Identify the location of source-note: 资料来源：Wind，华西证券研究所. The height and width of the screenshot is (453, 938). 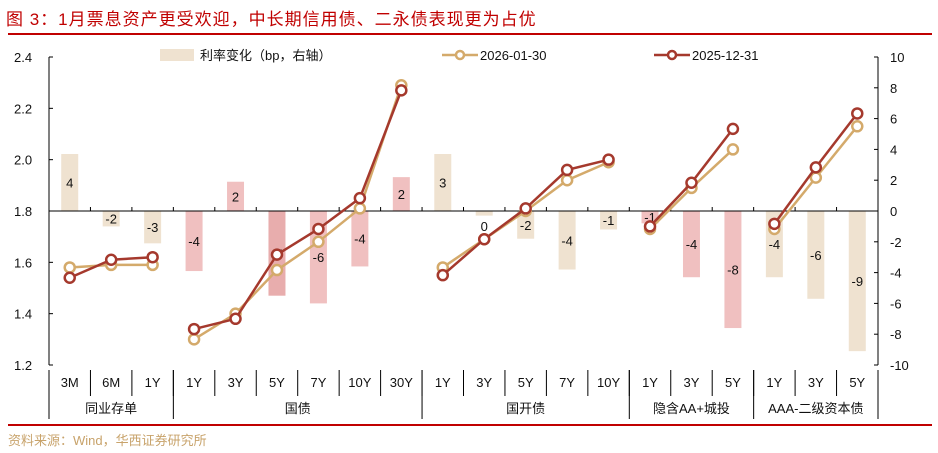
(107, 440).